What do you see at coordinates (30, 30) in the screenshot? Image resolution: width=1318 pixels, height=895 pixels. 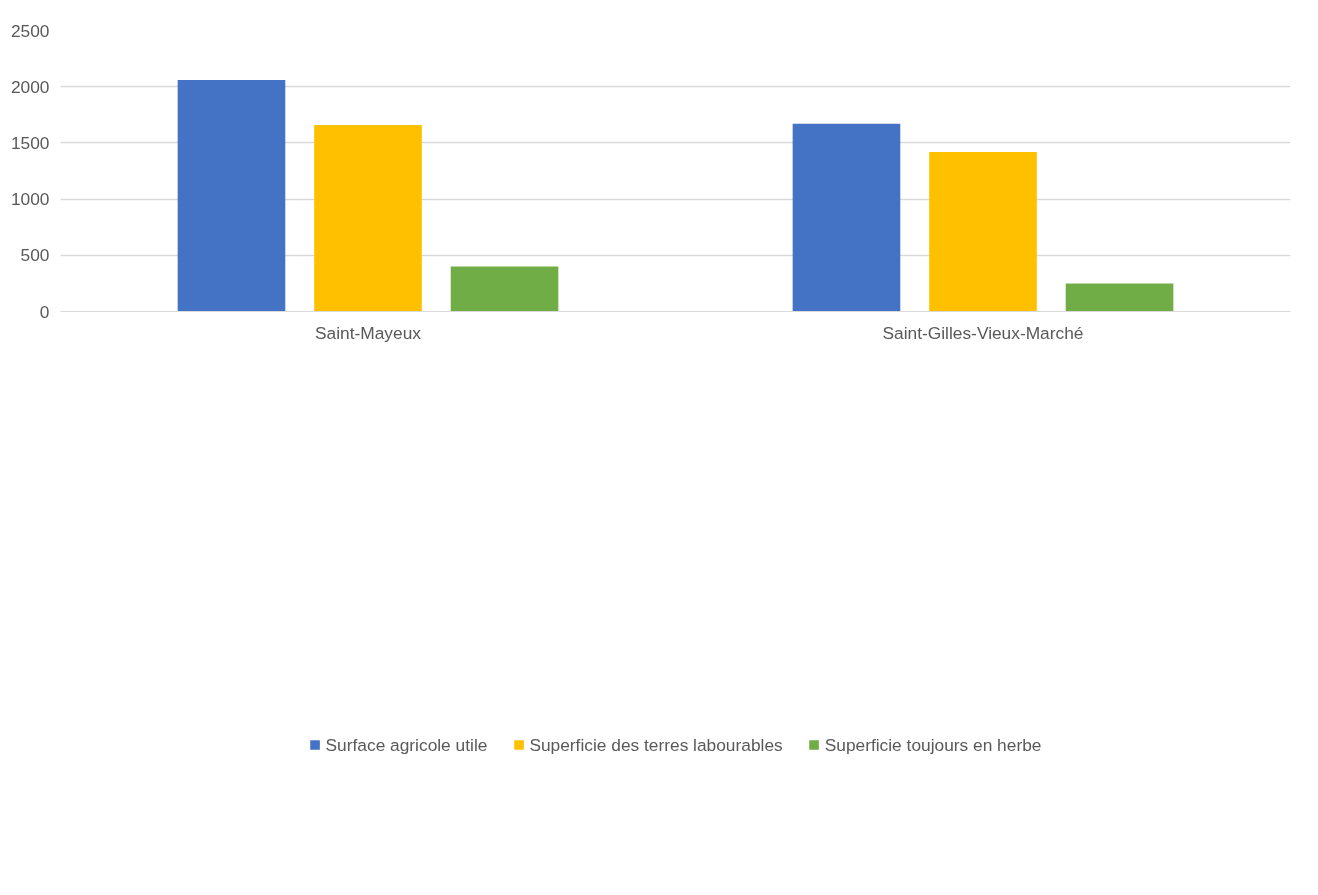 I see `y-tick-label: 2500` at bounding box center [30, 30].